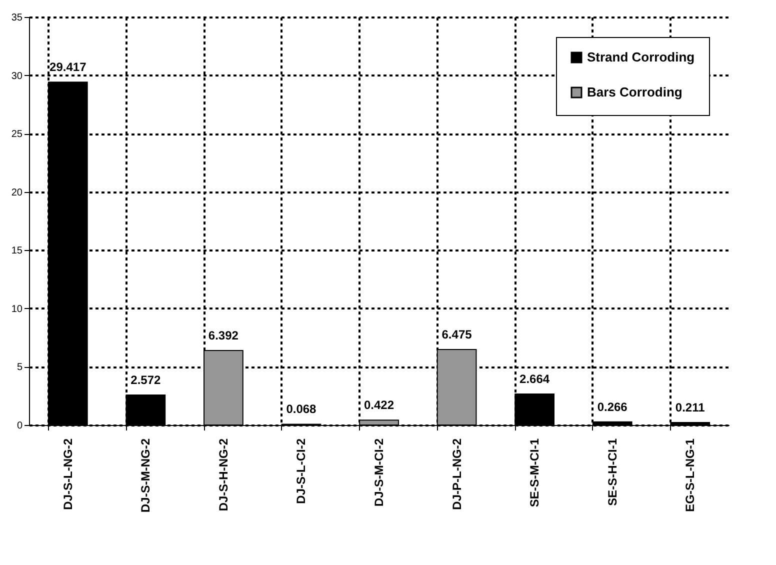  I want to click on legend-label: Strand Corroding, so click(641, 57).